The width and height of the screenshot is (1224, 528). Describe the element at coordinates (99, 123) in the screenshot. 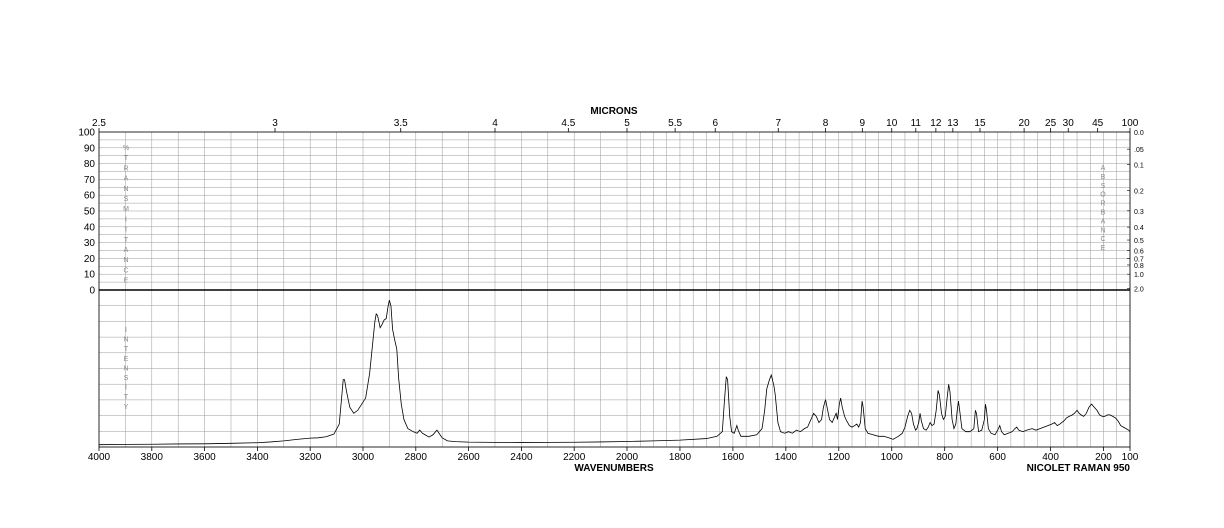

I see `microns-tick-label: 2.5` at that location.